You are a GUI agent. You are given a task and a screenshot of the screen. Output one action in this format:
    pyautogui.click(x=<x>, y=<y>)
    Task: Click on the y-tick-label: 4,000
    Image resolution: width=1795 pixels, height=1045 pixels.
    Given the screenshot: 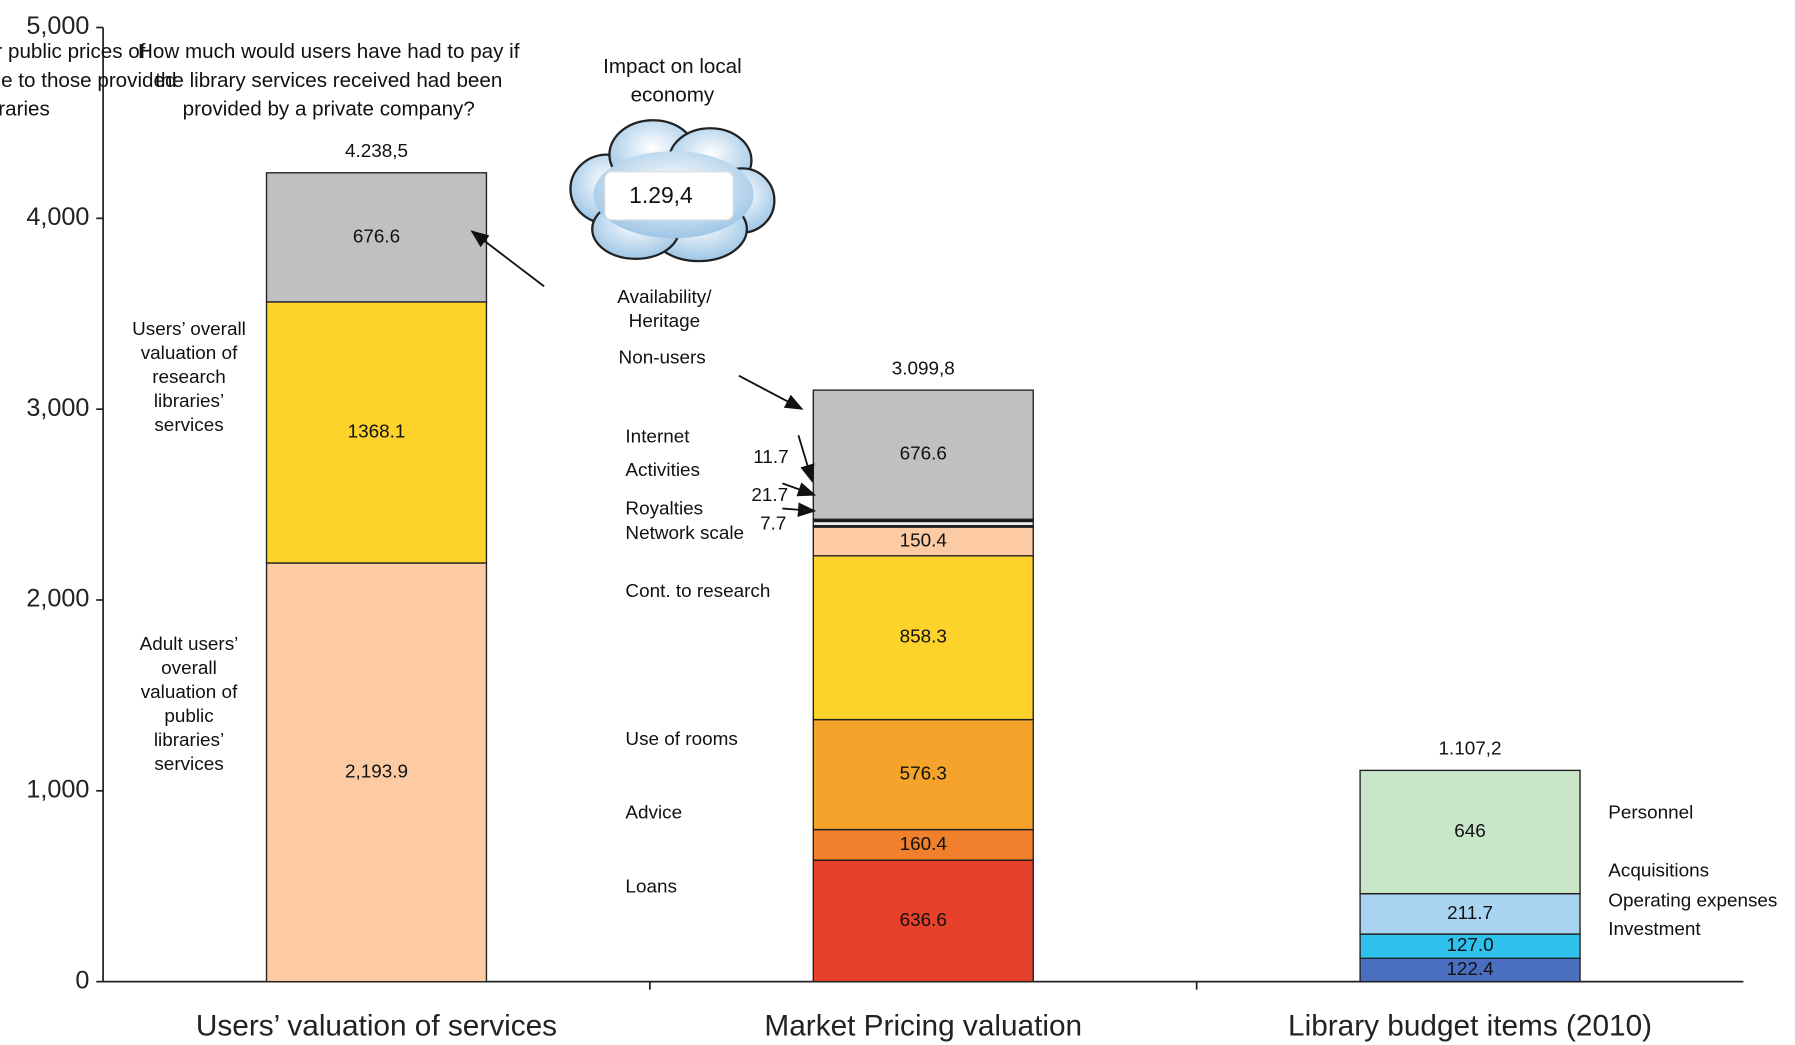 What is the action you would take?
    pyautogui.click(x=57, y=217)
    